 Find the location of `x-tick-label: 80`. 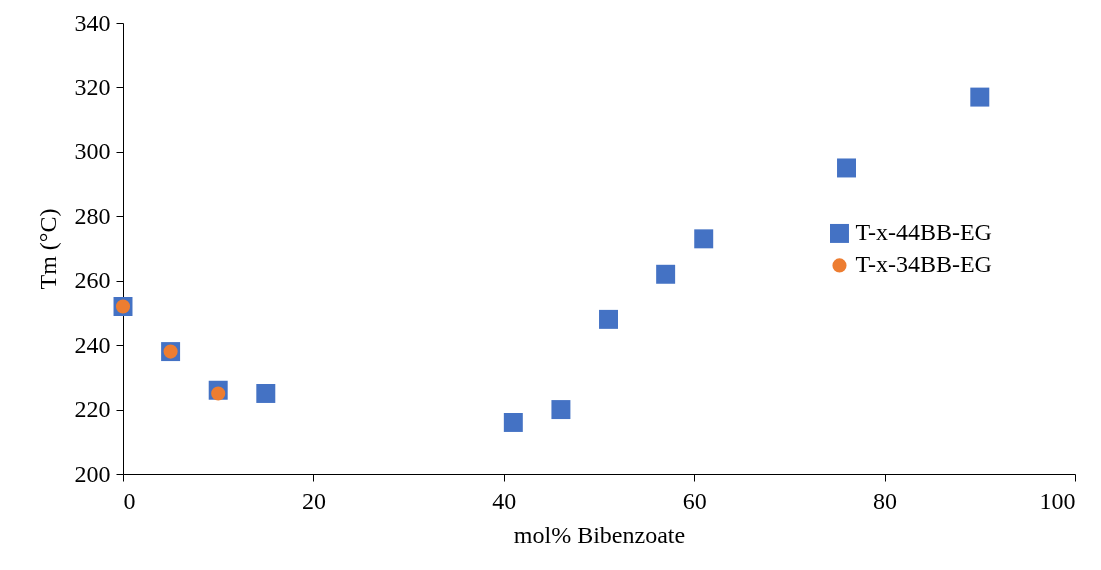

x-tick-label: 80 is located at coordinates (885, 500).